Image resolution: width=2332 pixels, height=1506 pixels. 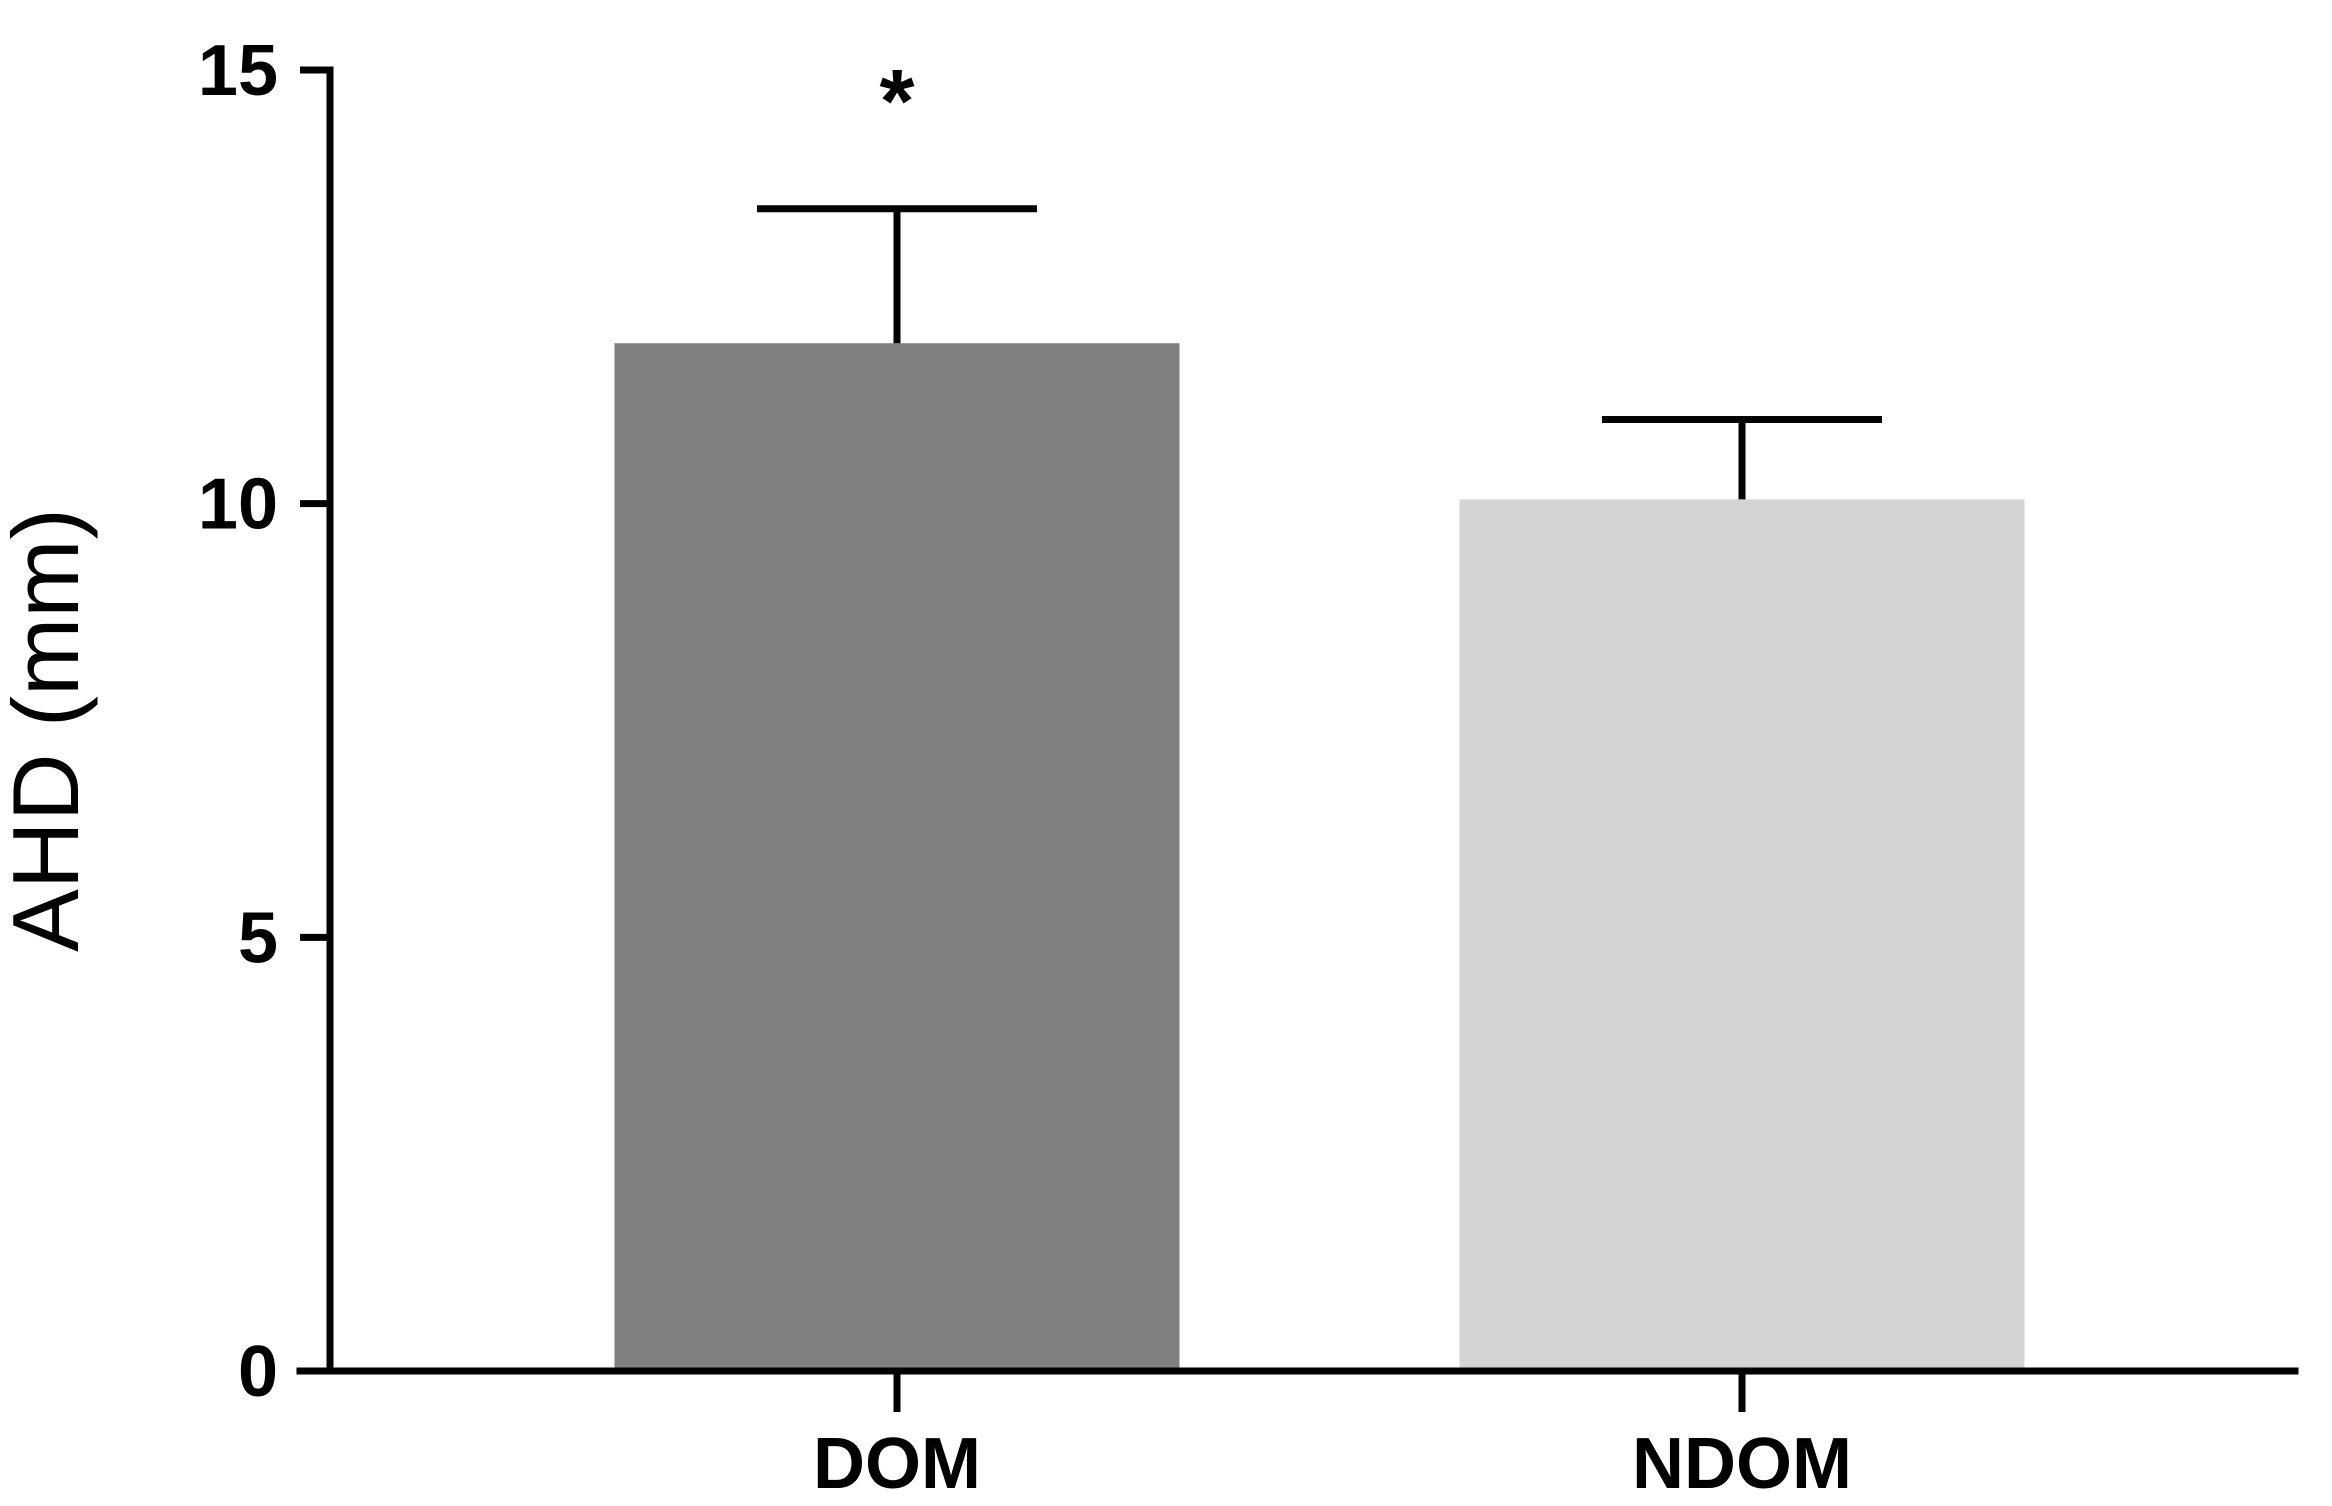 I want to click on x-tick-label-dom: DOM, so click(x=897, y=1464).